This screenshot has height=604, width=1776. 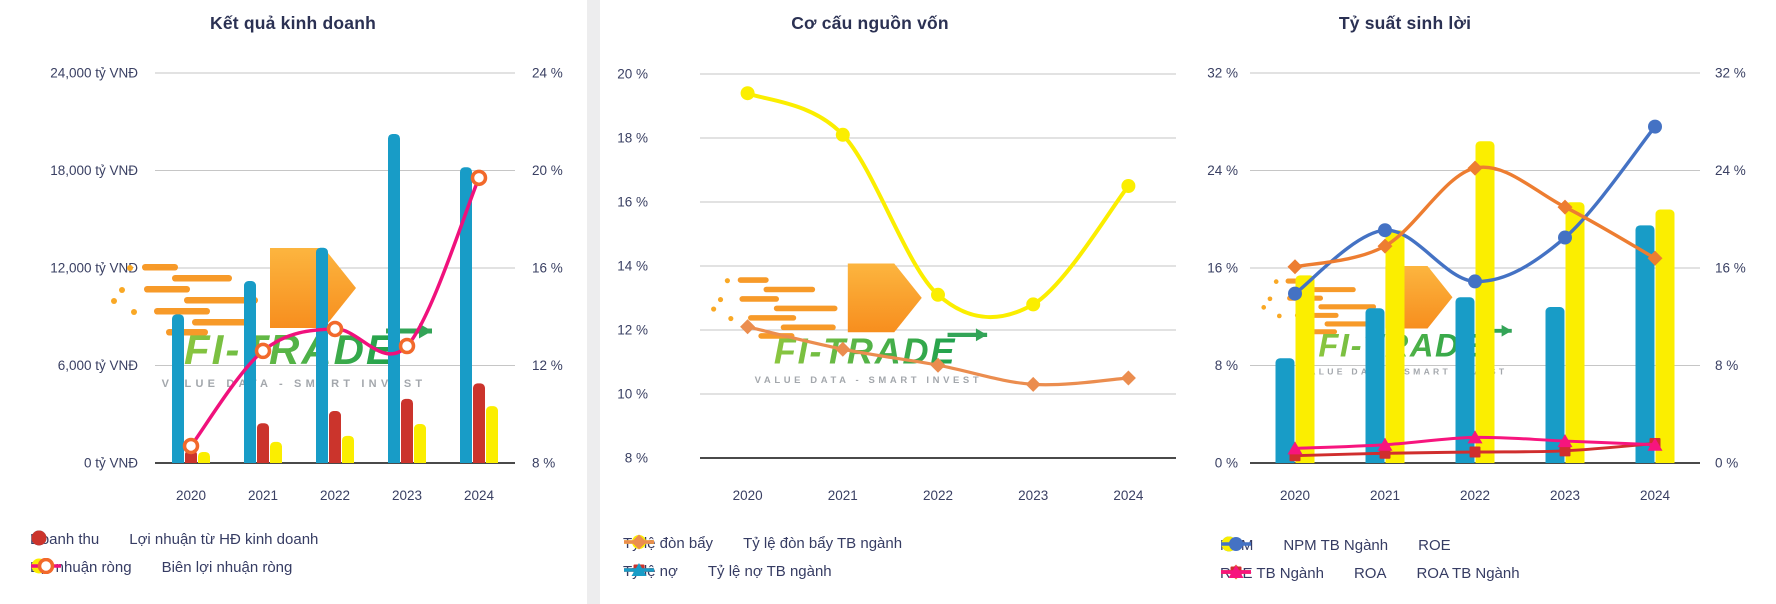 What do you see at coordinates (884, 298) in the screenshot?
I see `watermark-hexagon-icon` at bounding box center [884, 298].